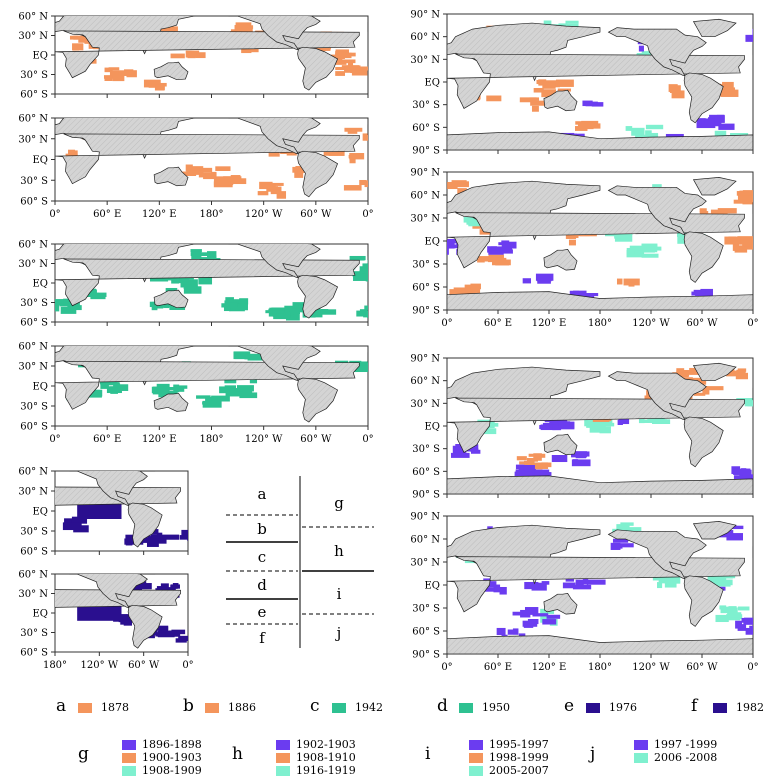 The height and width of the screenshot is (784, 763). I want to click on land-eurasia, so click(752, 49).